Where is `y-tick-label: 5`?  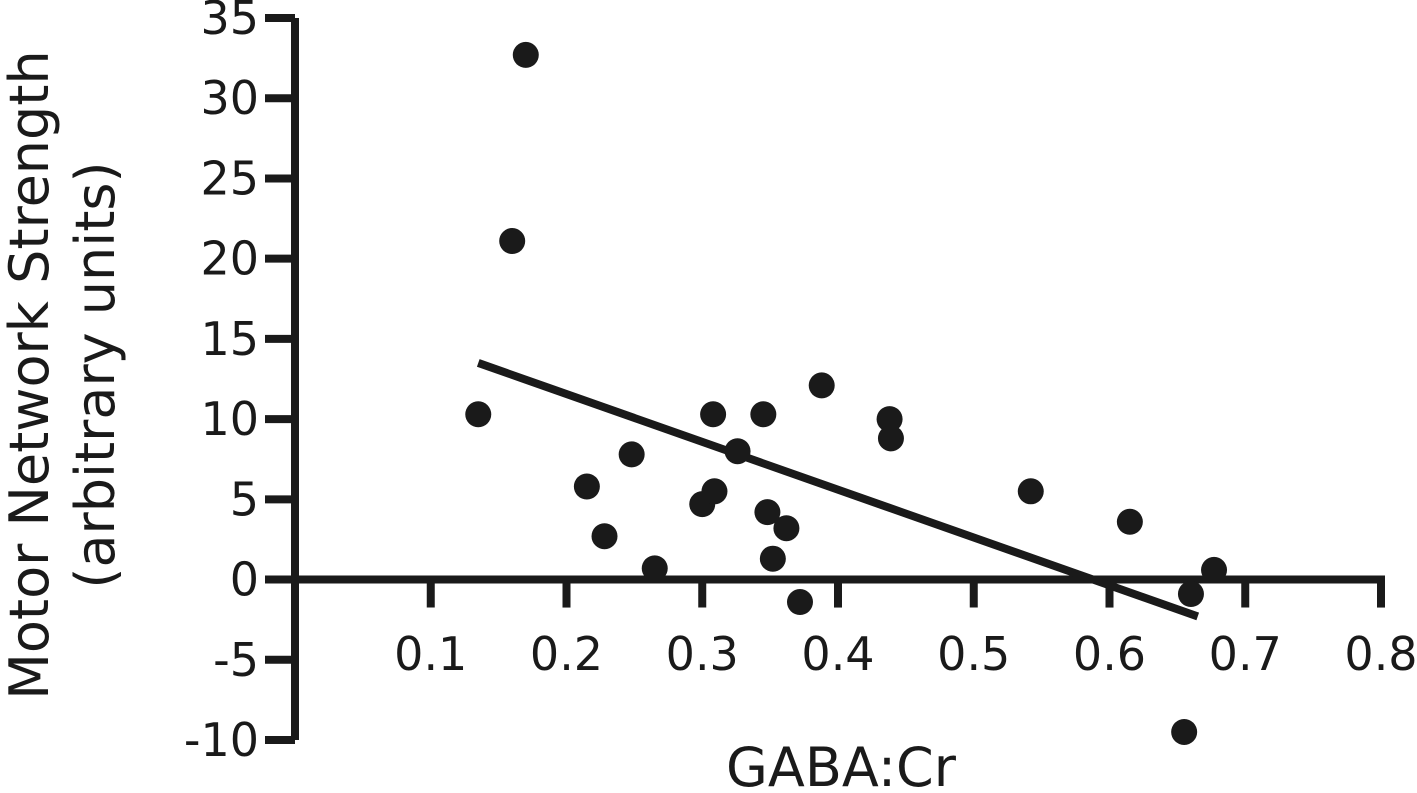 y-tick-label: 5 is located at coordinates (244, 499).